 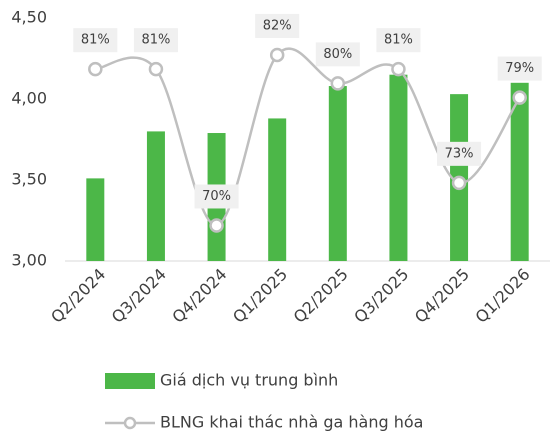 I want to click on x-tick-label: Q1/2026, so click(x=503, y=296).